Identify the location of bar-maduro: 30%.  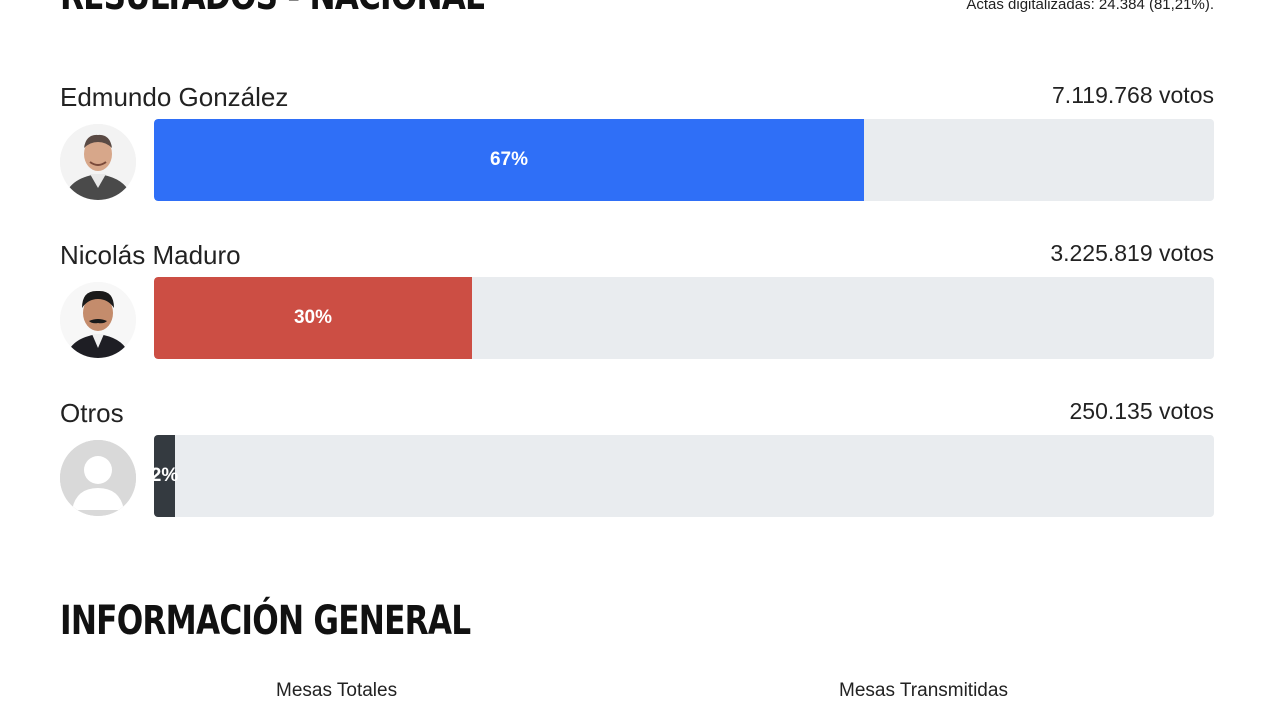
(313, 318).